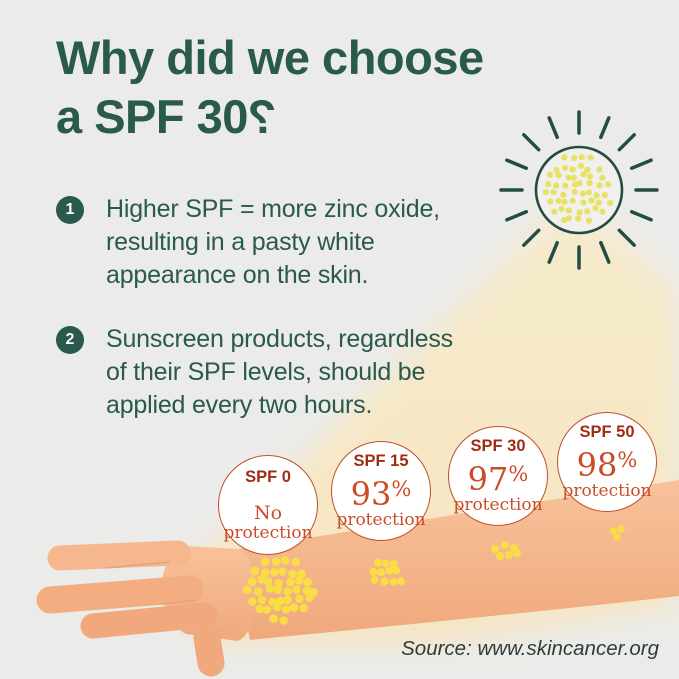  I want to click on page-title: Why did we choose a SPF 30?, so click(270, 87).